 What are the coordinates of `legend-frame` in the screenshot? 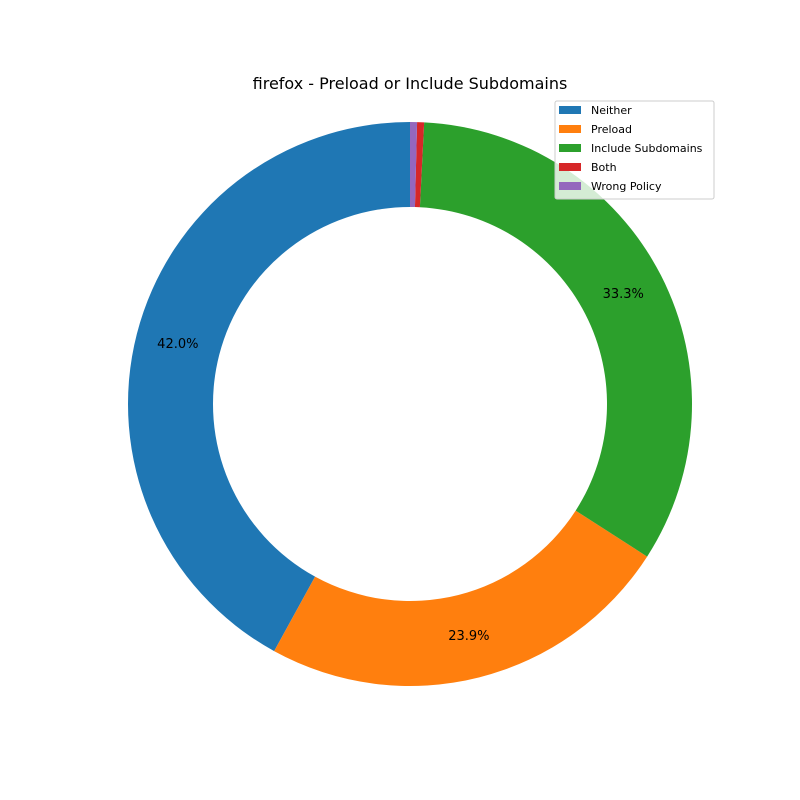 It's located at (634, 150).